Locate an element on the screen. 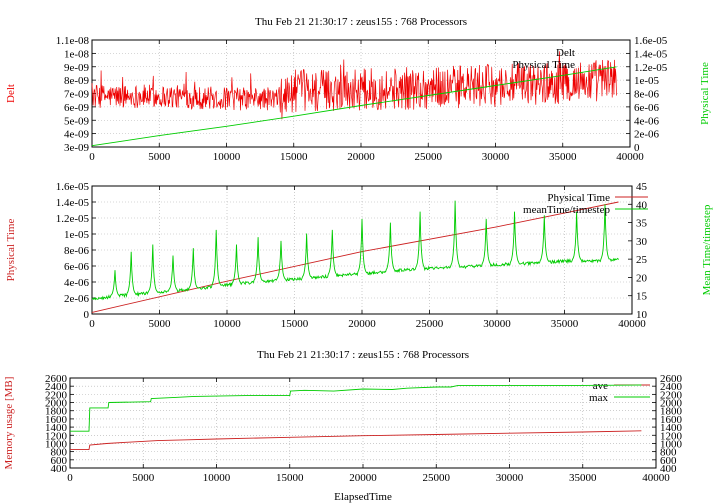 The height and width of the screenshot is (504, 720). y-axis-label: Delt is located at coordinates (11, 93).